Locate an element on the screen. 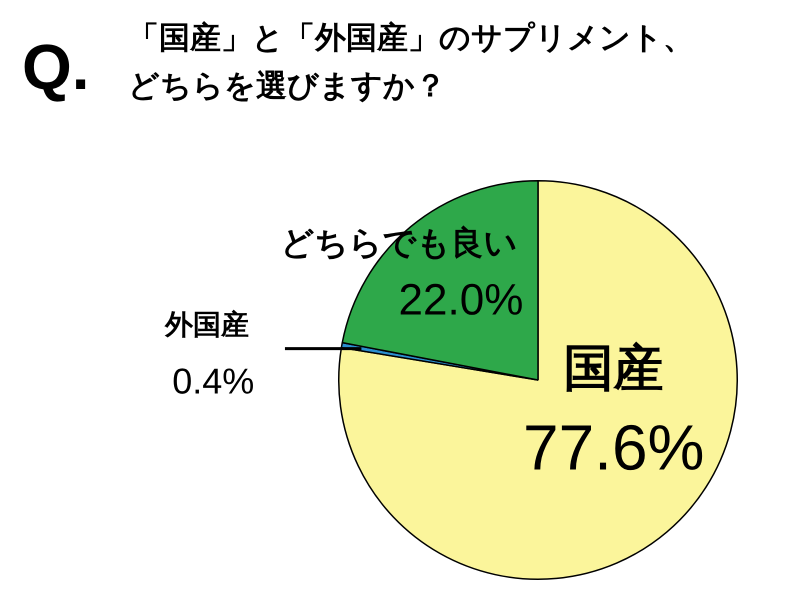 This screenshot has height=600, width=788. slice-label: 国産 is located at coordinates (614, 368).